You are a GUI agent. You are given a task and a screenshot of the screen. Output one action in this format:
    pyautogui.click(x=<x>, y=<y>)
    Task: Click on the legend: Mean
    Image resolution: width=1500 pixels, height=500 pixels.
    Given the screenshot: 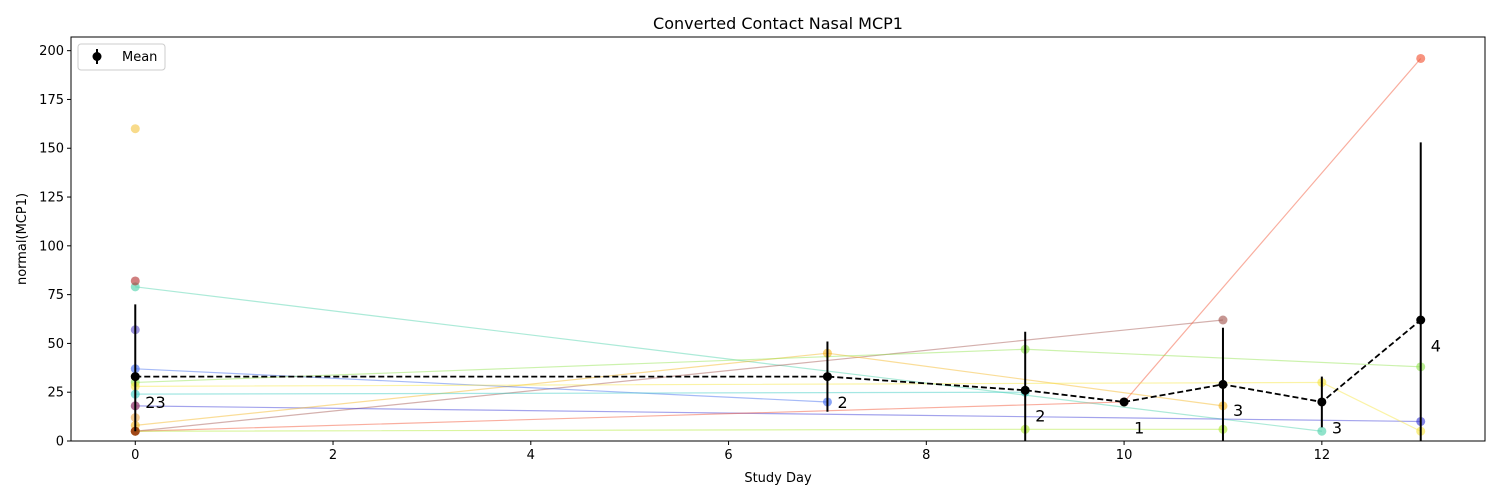 What is the action you would take?
    pyautogui.click(x=121, y=57)
    